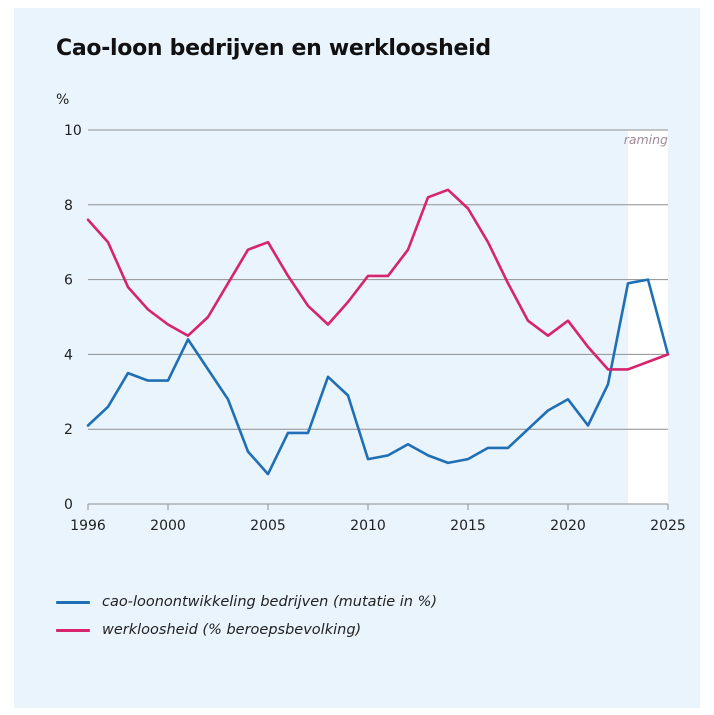 Image resolution: width=714 pixels, height=715 pixels. I want to click on x-tick-label-2025: 2025, so click(668, 526).